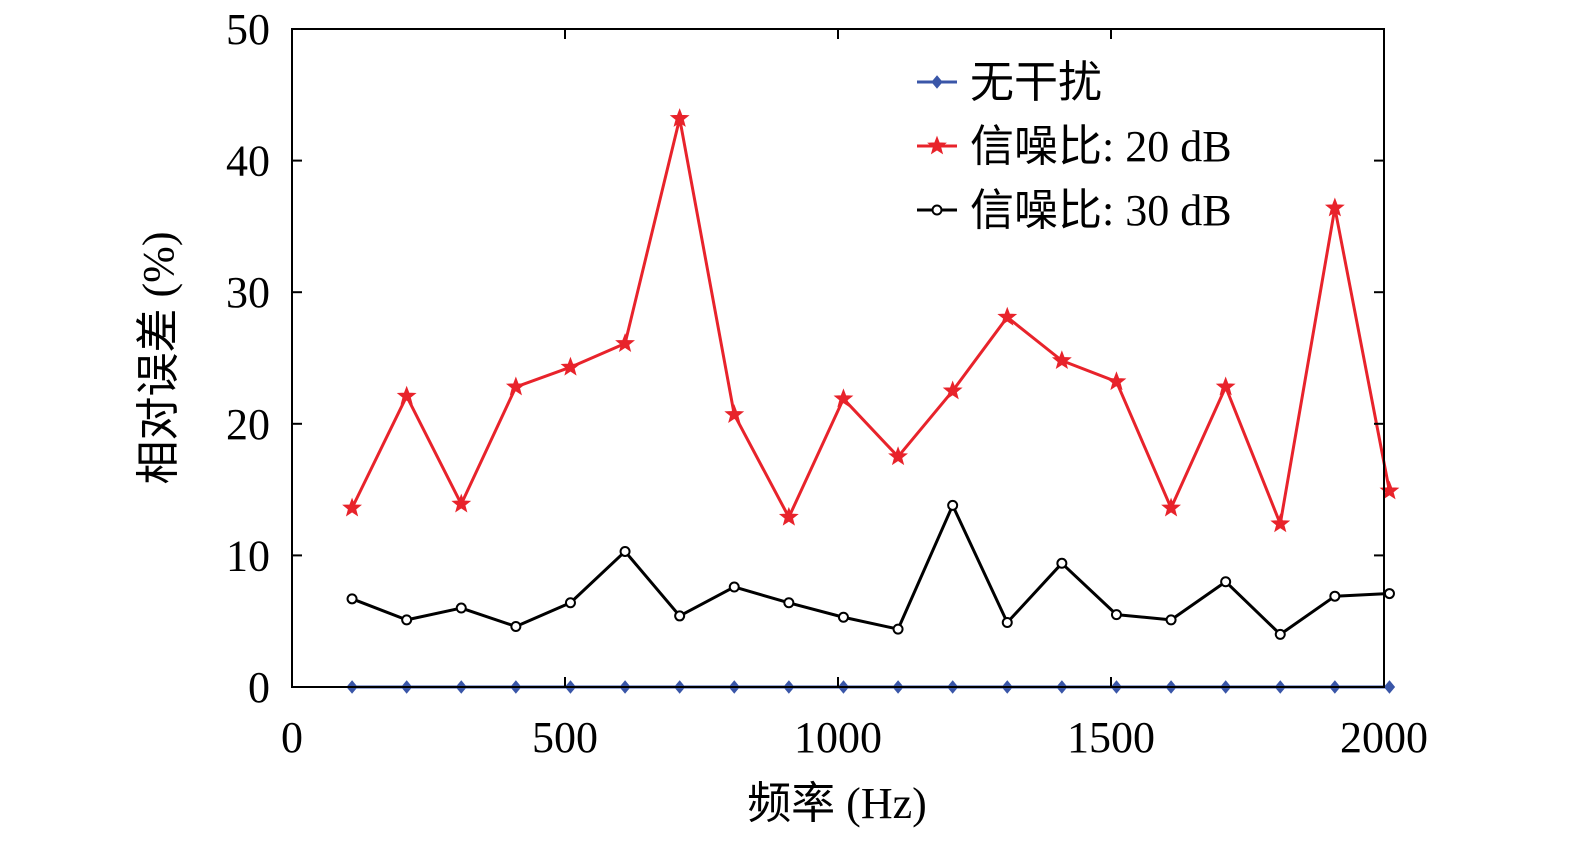  Describe the element at coordinates (248, 424) in the screenshot. I see `y-tick-label-2: 20` at that location.